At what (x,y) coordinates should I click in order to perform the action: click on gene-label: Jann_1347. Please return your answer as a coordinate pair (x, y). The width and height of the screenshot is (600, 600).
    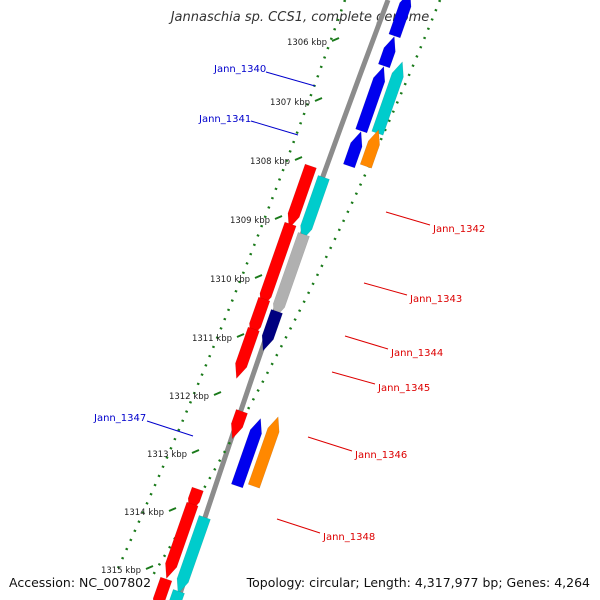
    Looking at the image, I should click on (119, 418).